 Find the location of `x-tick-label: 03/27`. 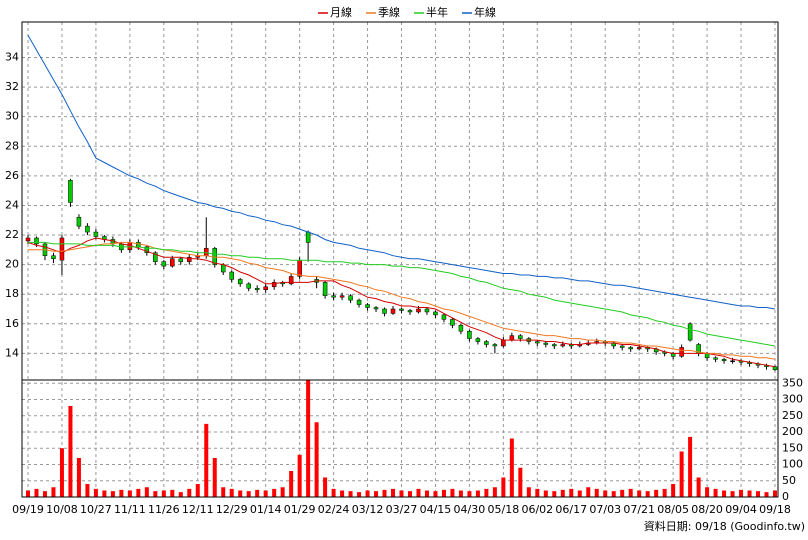

x-tick-label: 03/27 is located at coordinates (402, 509).